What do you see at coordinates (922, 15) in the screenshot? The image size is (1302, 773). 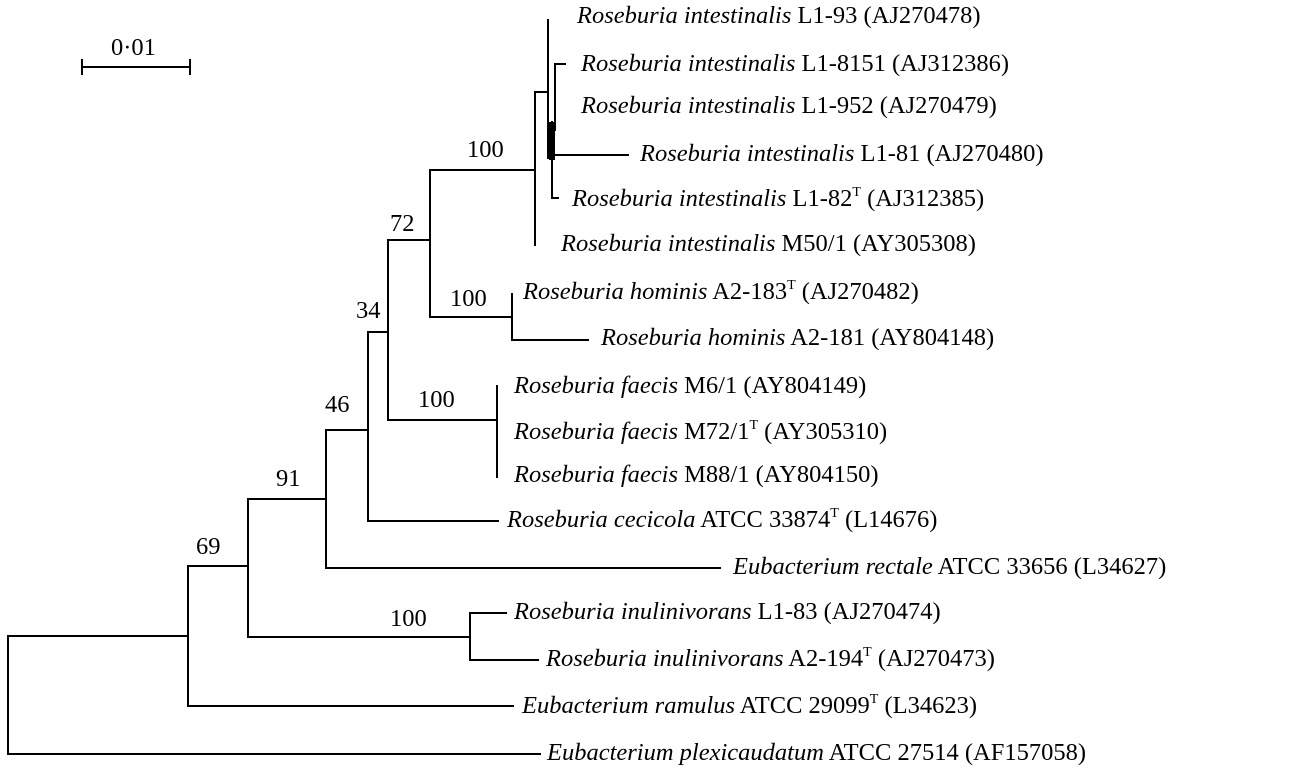 I see `accession: (AJ270478)` at bounding box center [922, 15].